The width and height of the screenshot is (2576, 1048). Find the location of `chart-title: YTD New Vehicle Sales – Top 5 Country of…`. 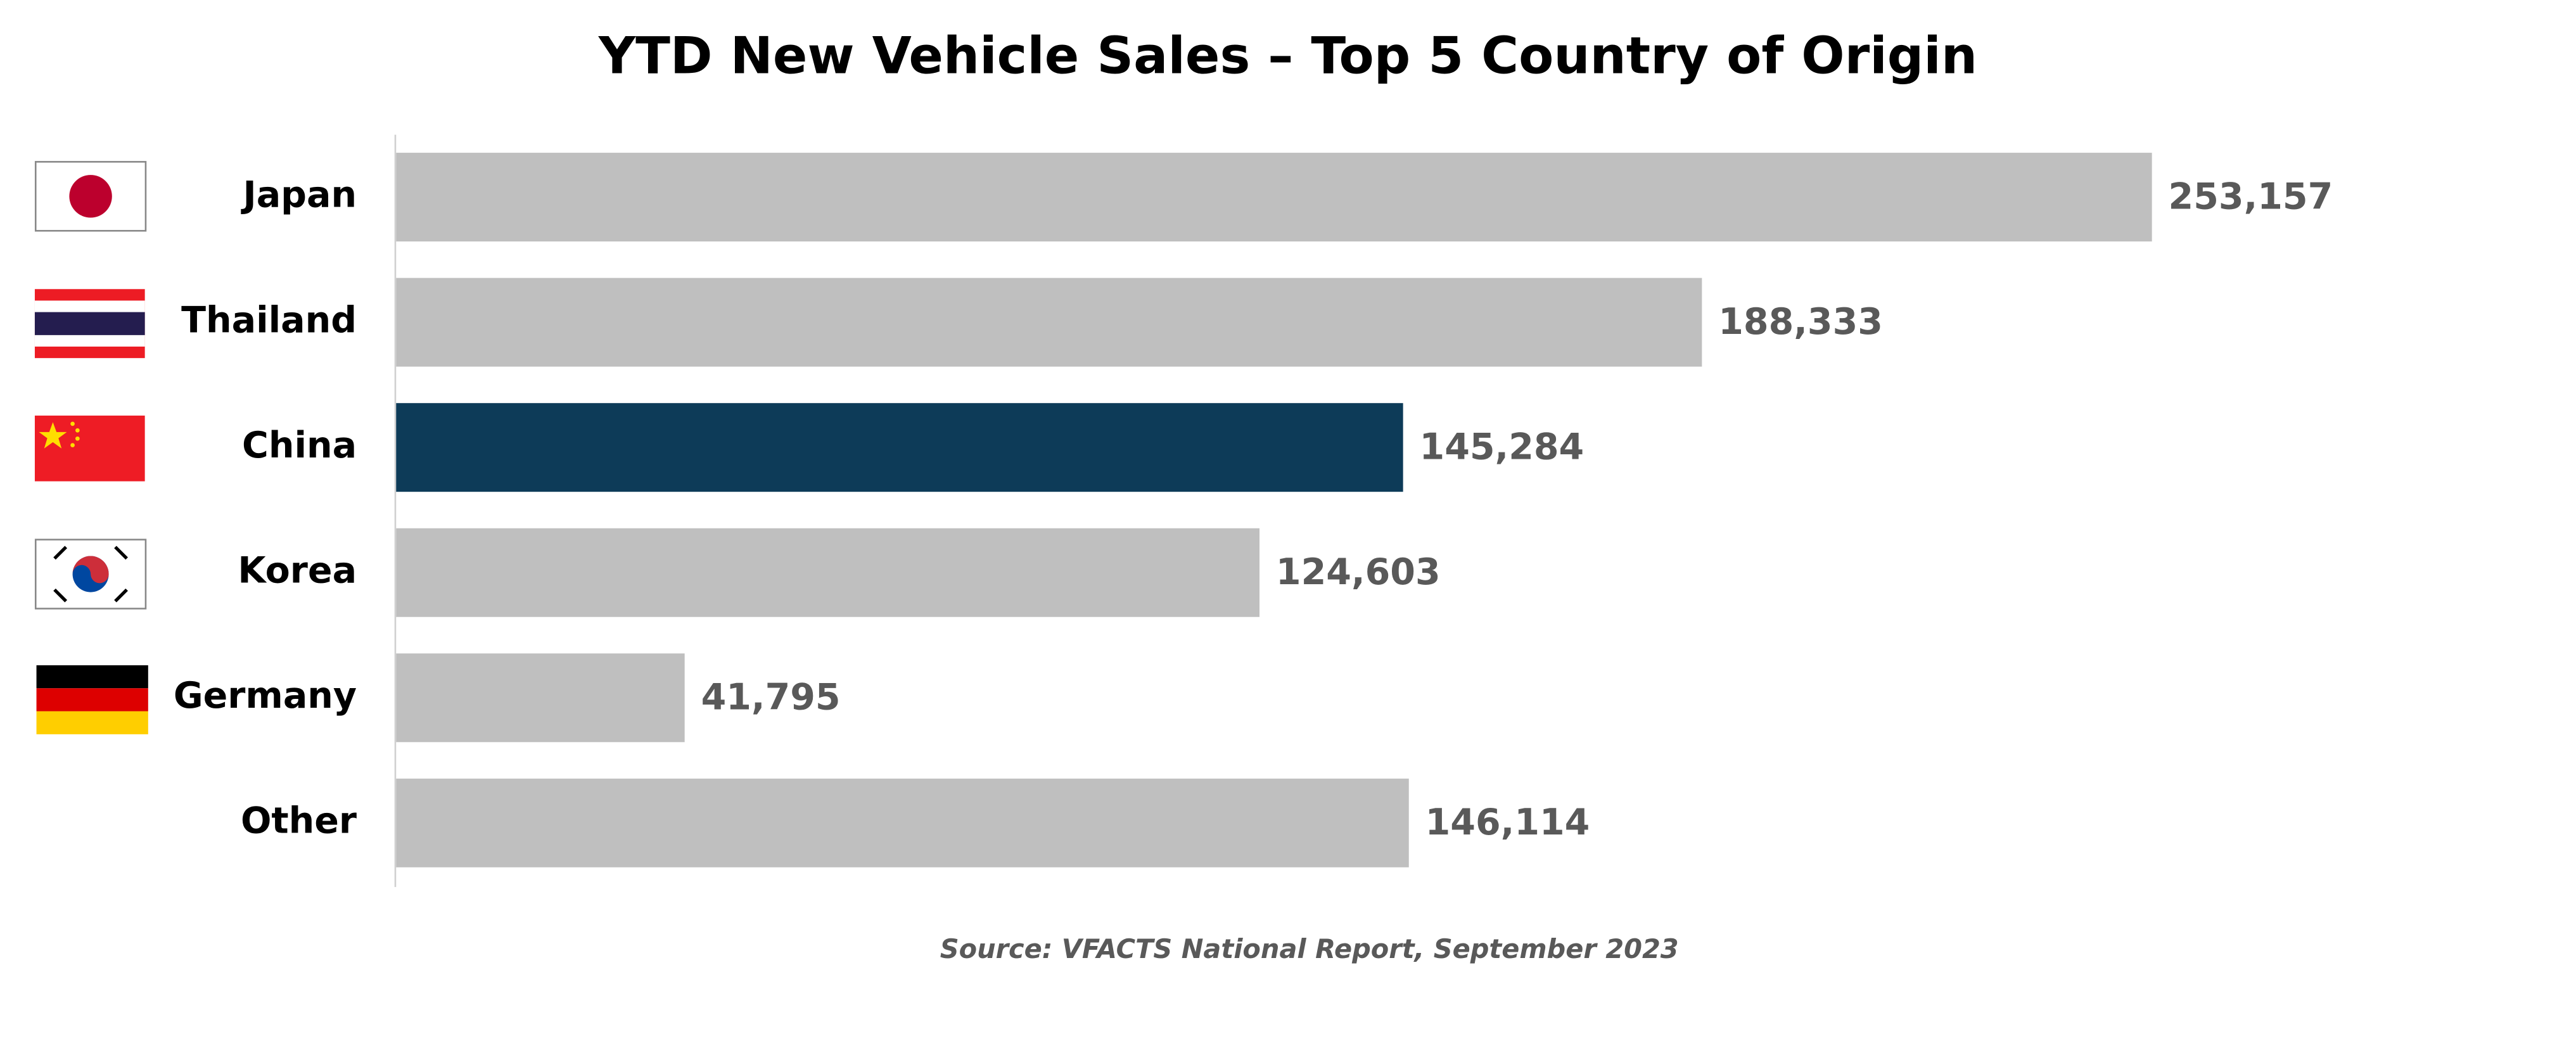

chart-title: YTD New Vehicle Sales – Top 5 Country of… is located at coordinates (1287, 55).